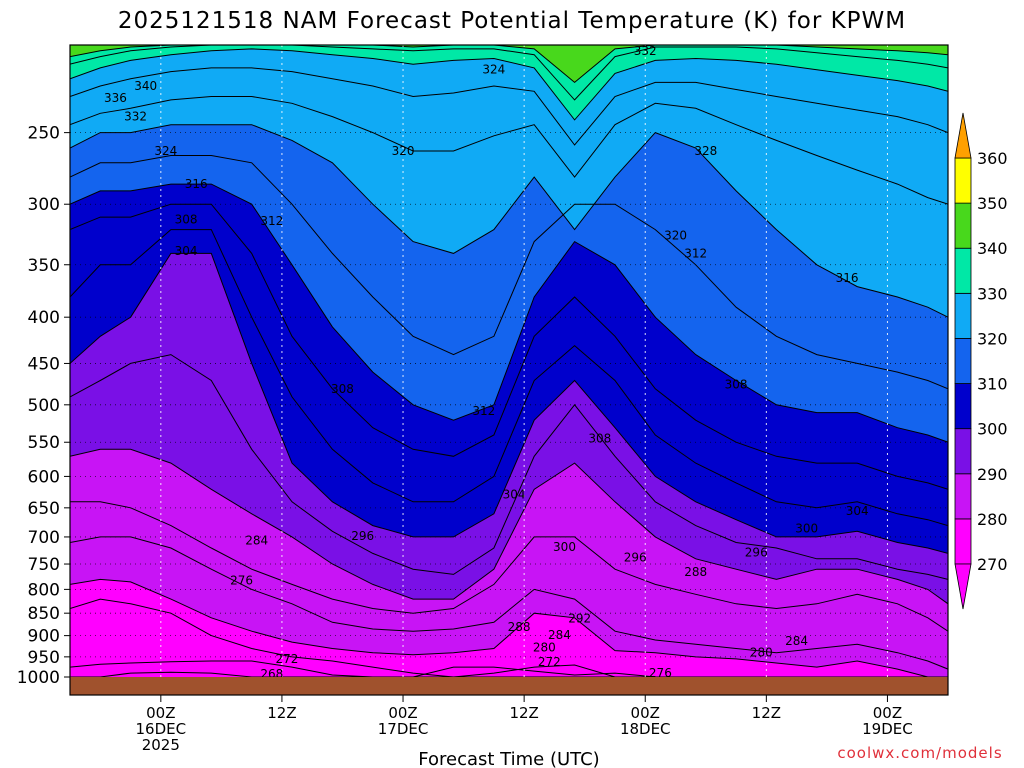  What do you see at coordinates (271, 221) in the screenshot?
I see `contour-label-7: 312` at bounding box center [271, 221].